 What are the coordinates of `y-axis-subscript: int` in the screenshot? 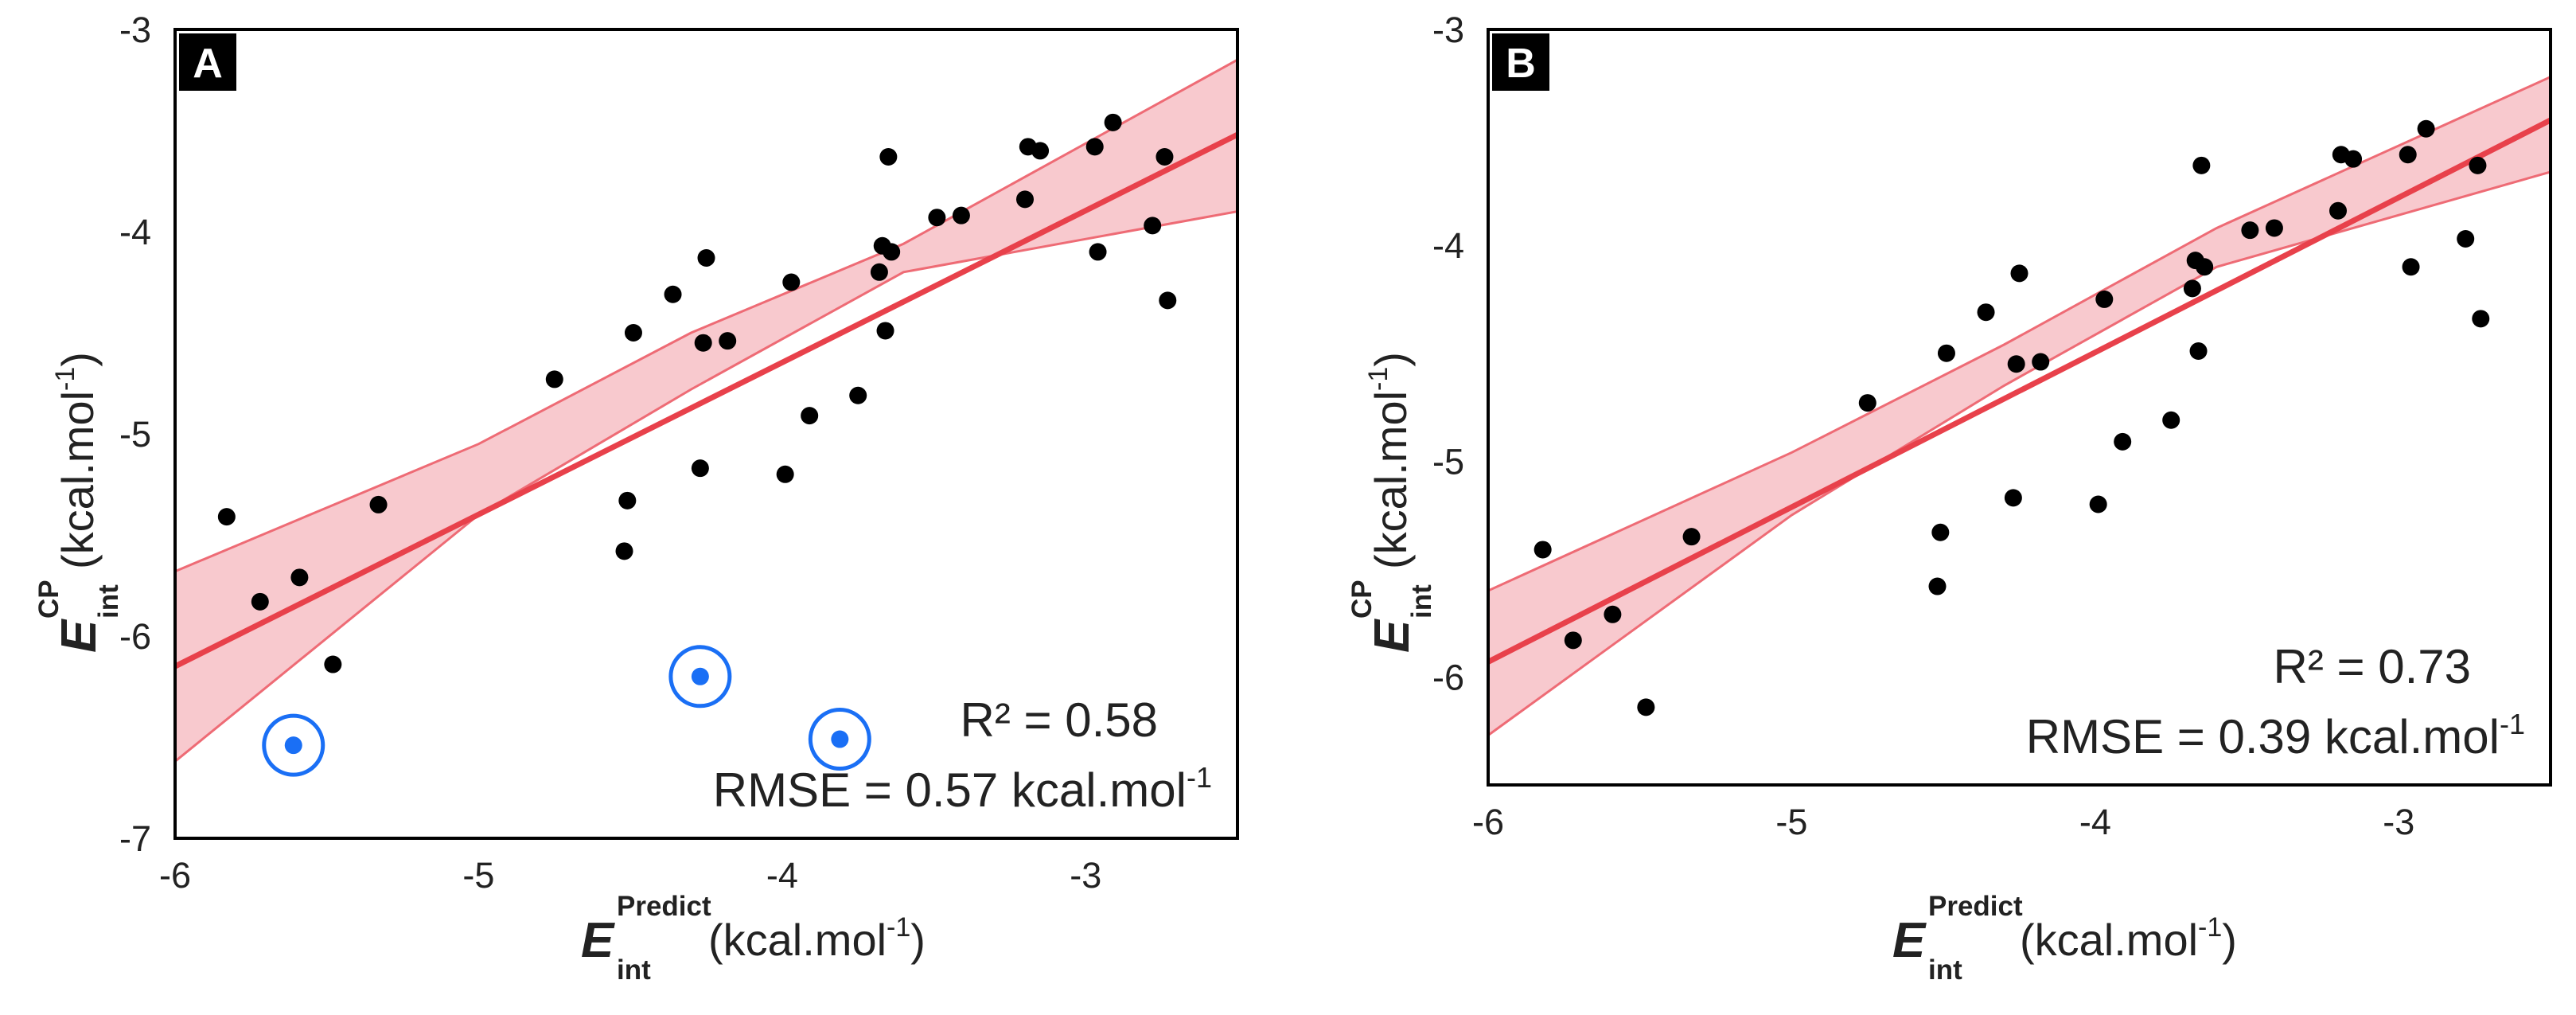 It's located at (1421, 601).